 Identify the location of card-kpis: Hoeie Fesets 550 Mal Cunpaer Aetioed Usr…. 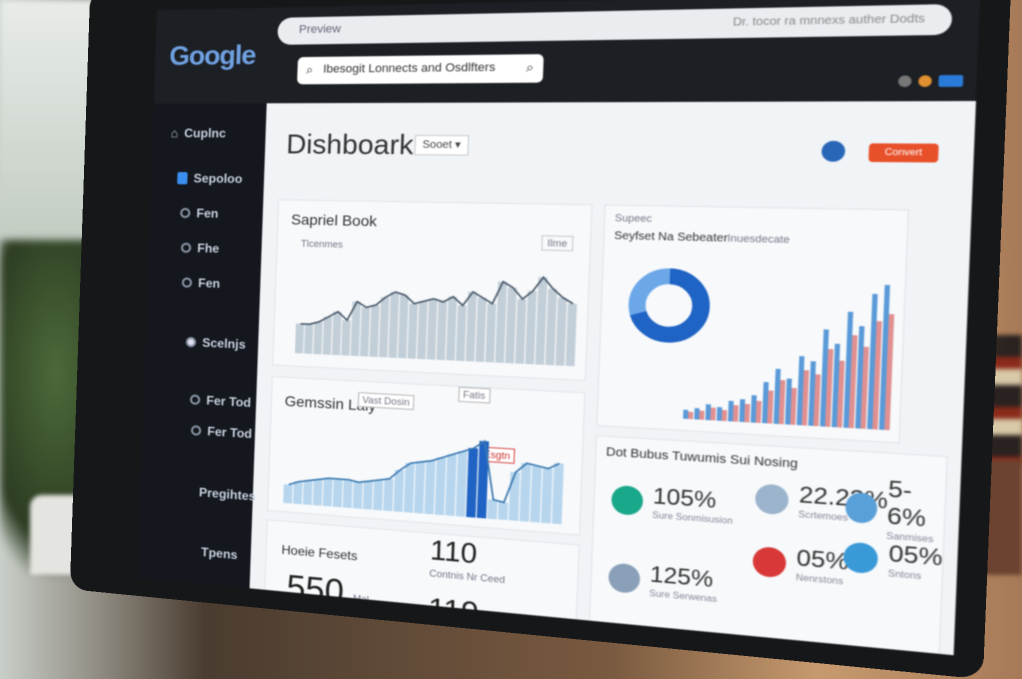
(420, 587).